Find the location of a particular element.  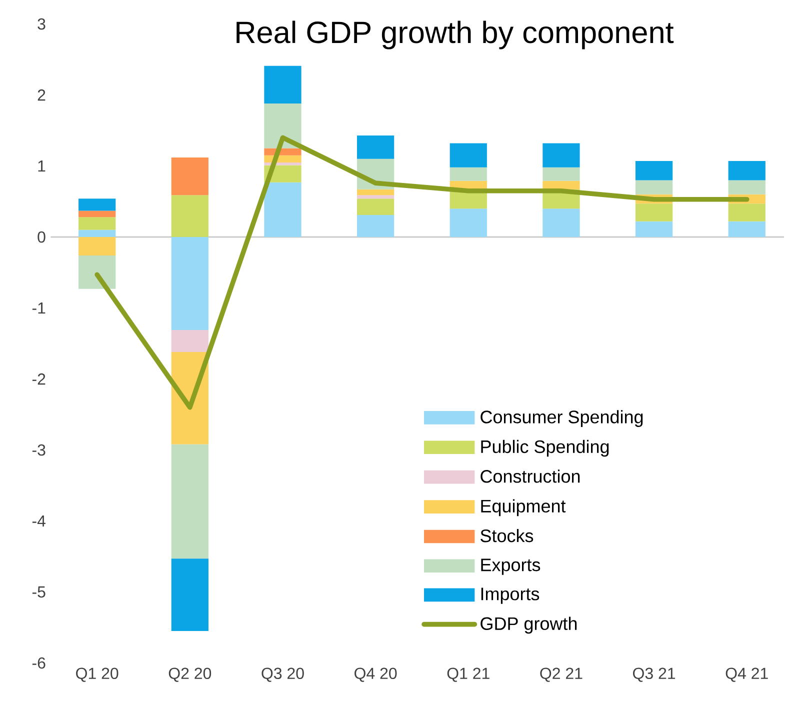

y-tick-label: -1 is located at coordinates (39, 308).